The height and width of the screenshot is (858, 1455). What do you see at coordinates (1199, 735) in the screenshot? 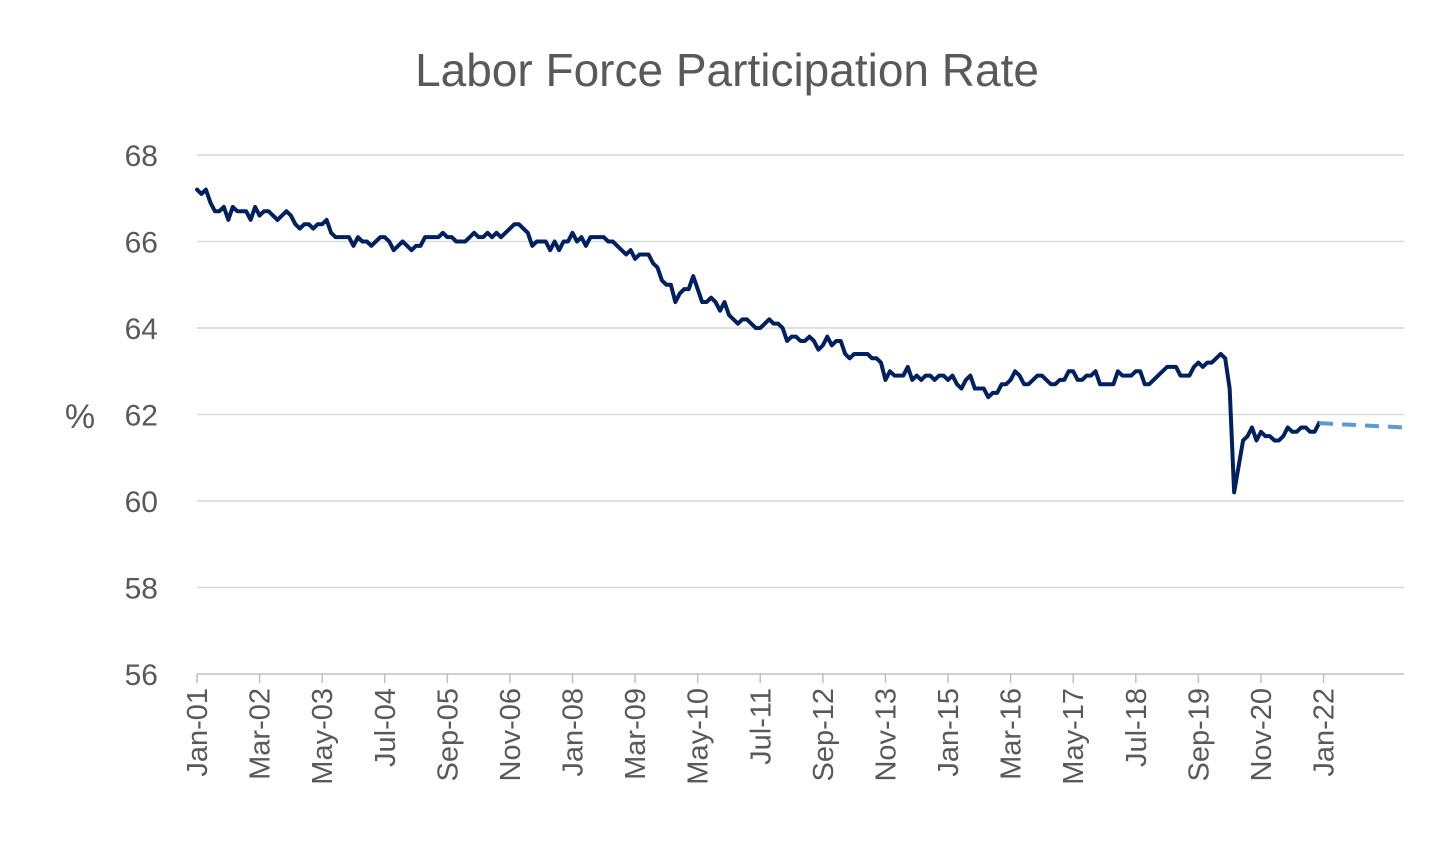
I see `x-tick-label-Sep-19: Sep-19` at bounding box center [1199, 735].